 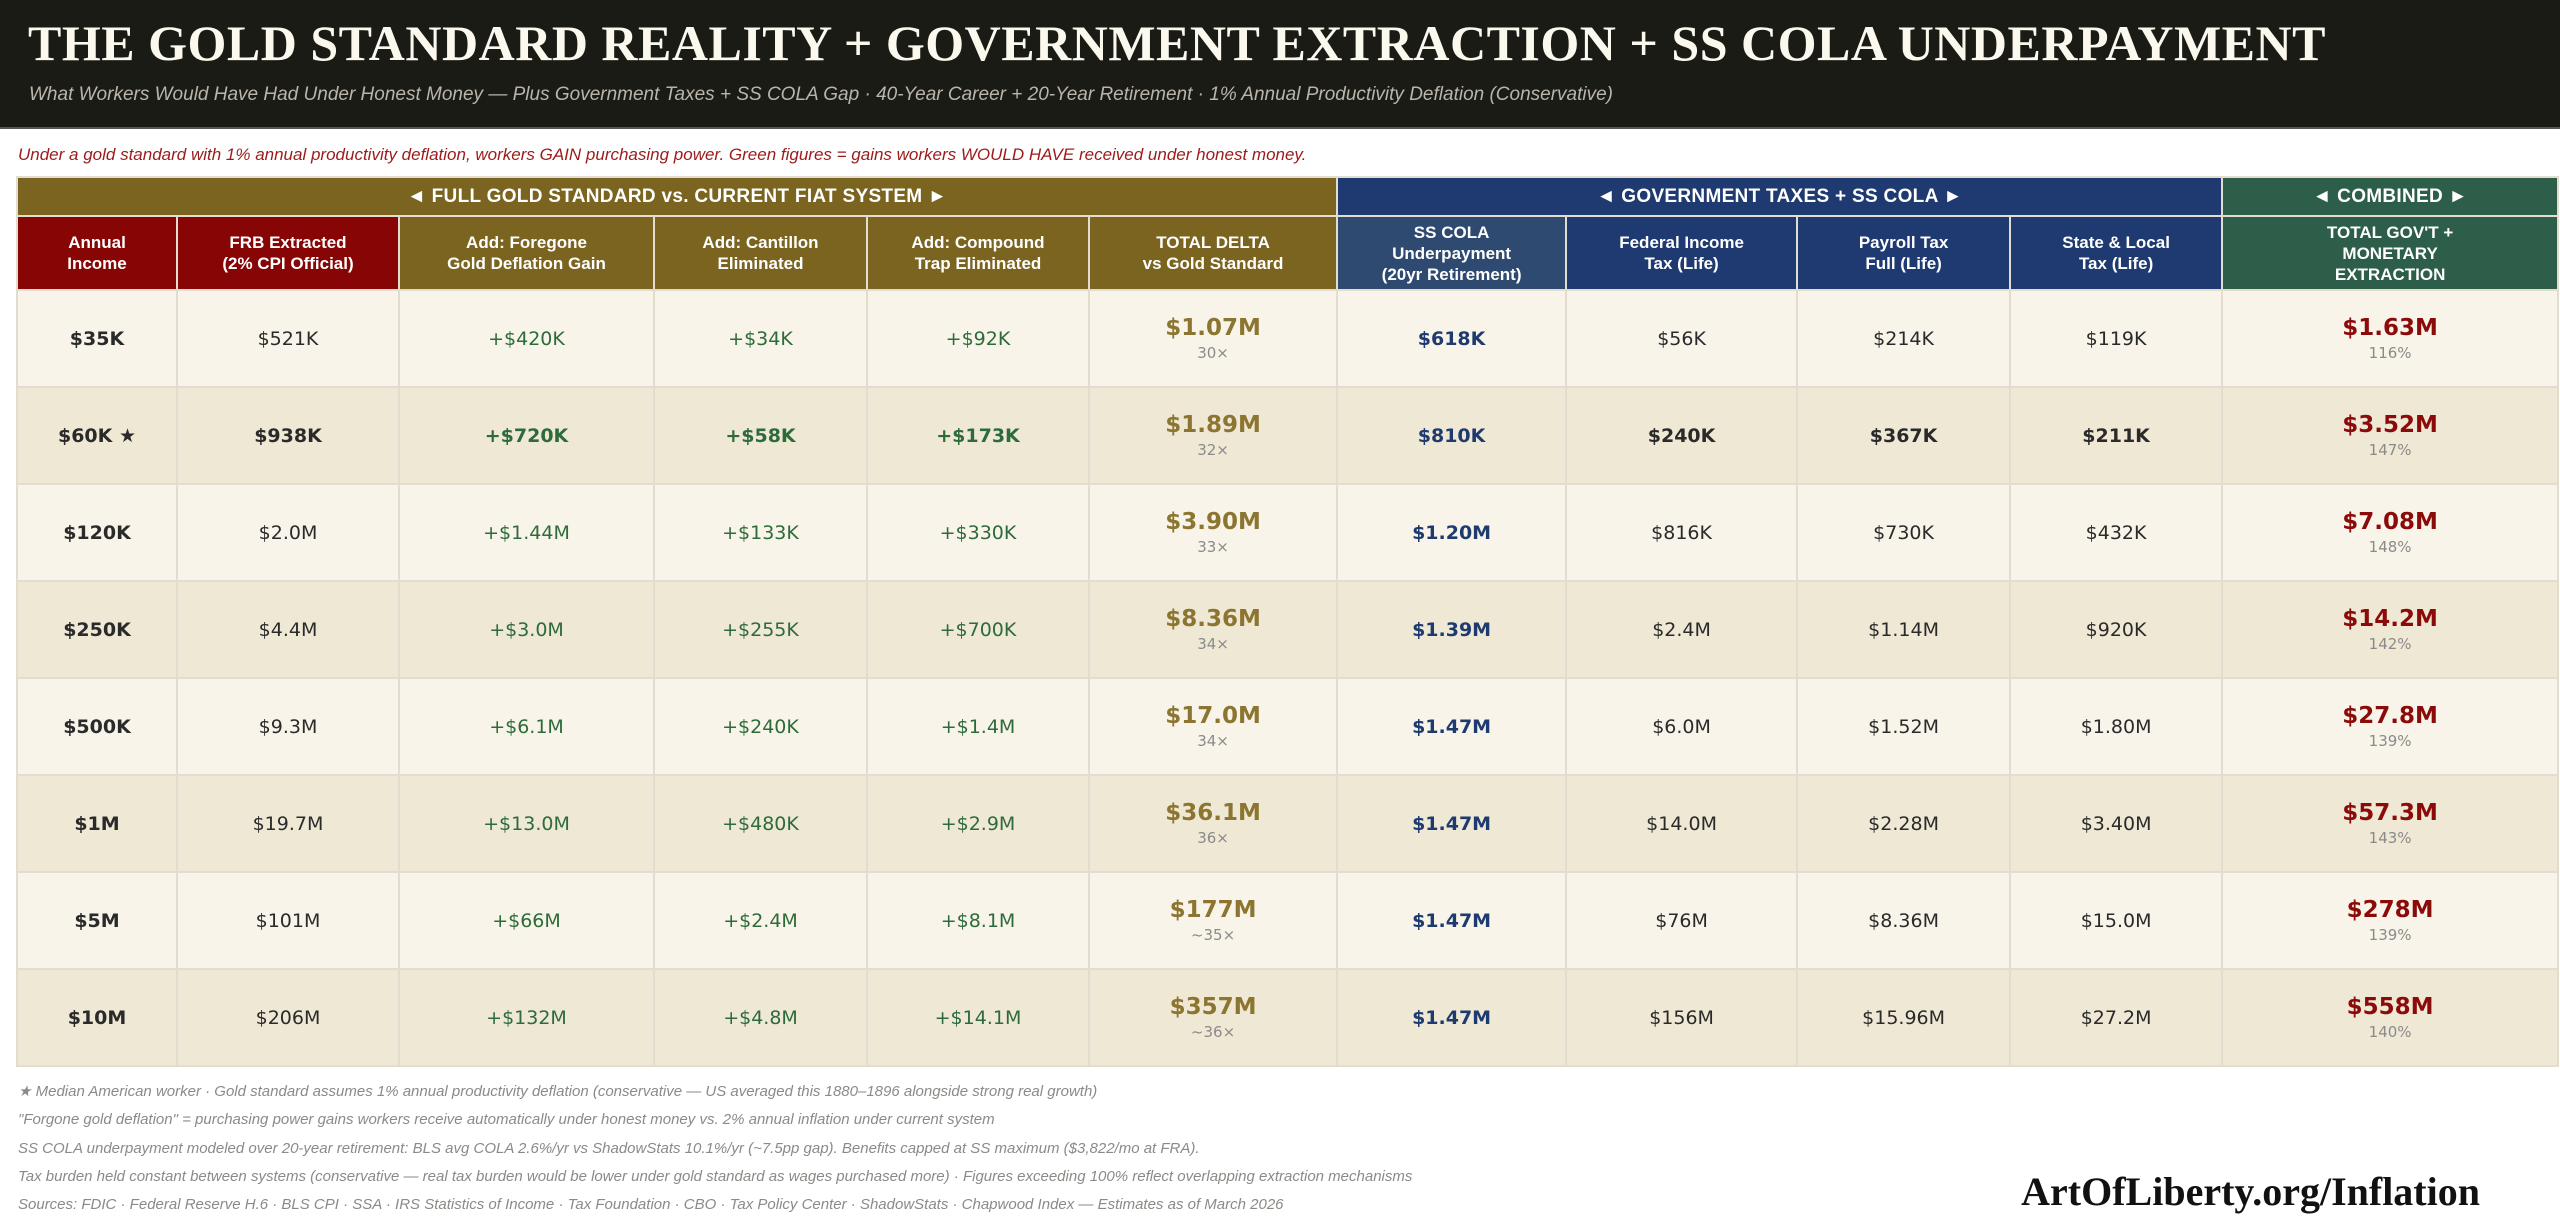 I want to click on state-tax-cell: $432K, so click(x=2116, y=532).